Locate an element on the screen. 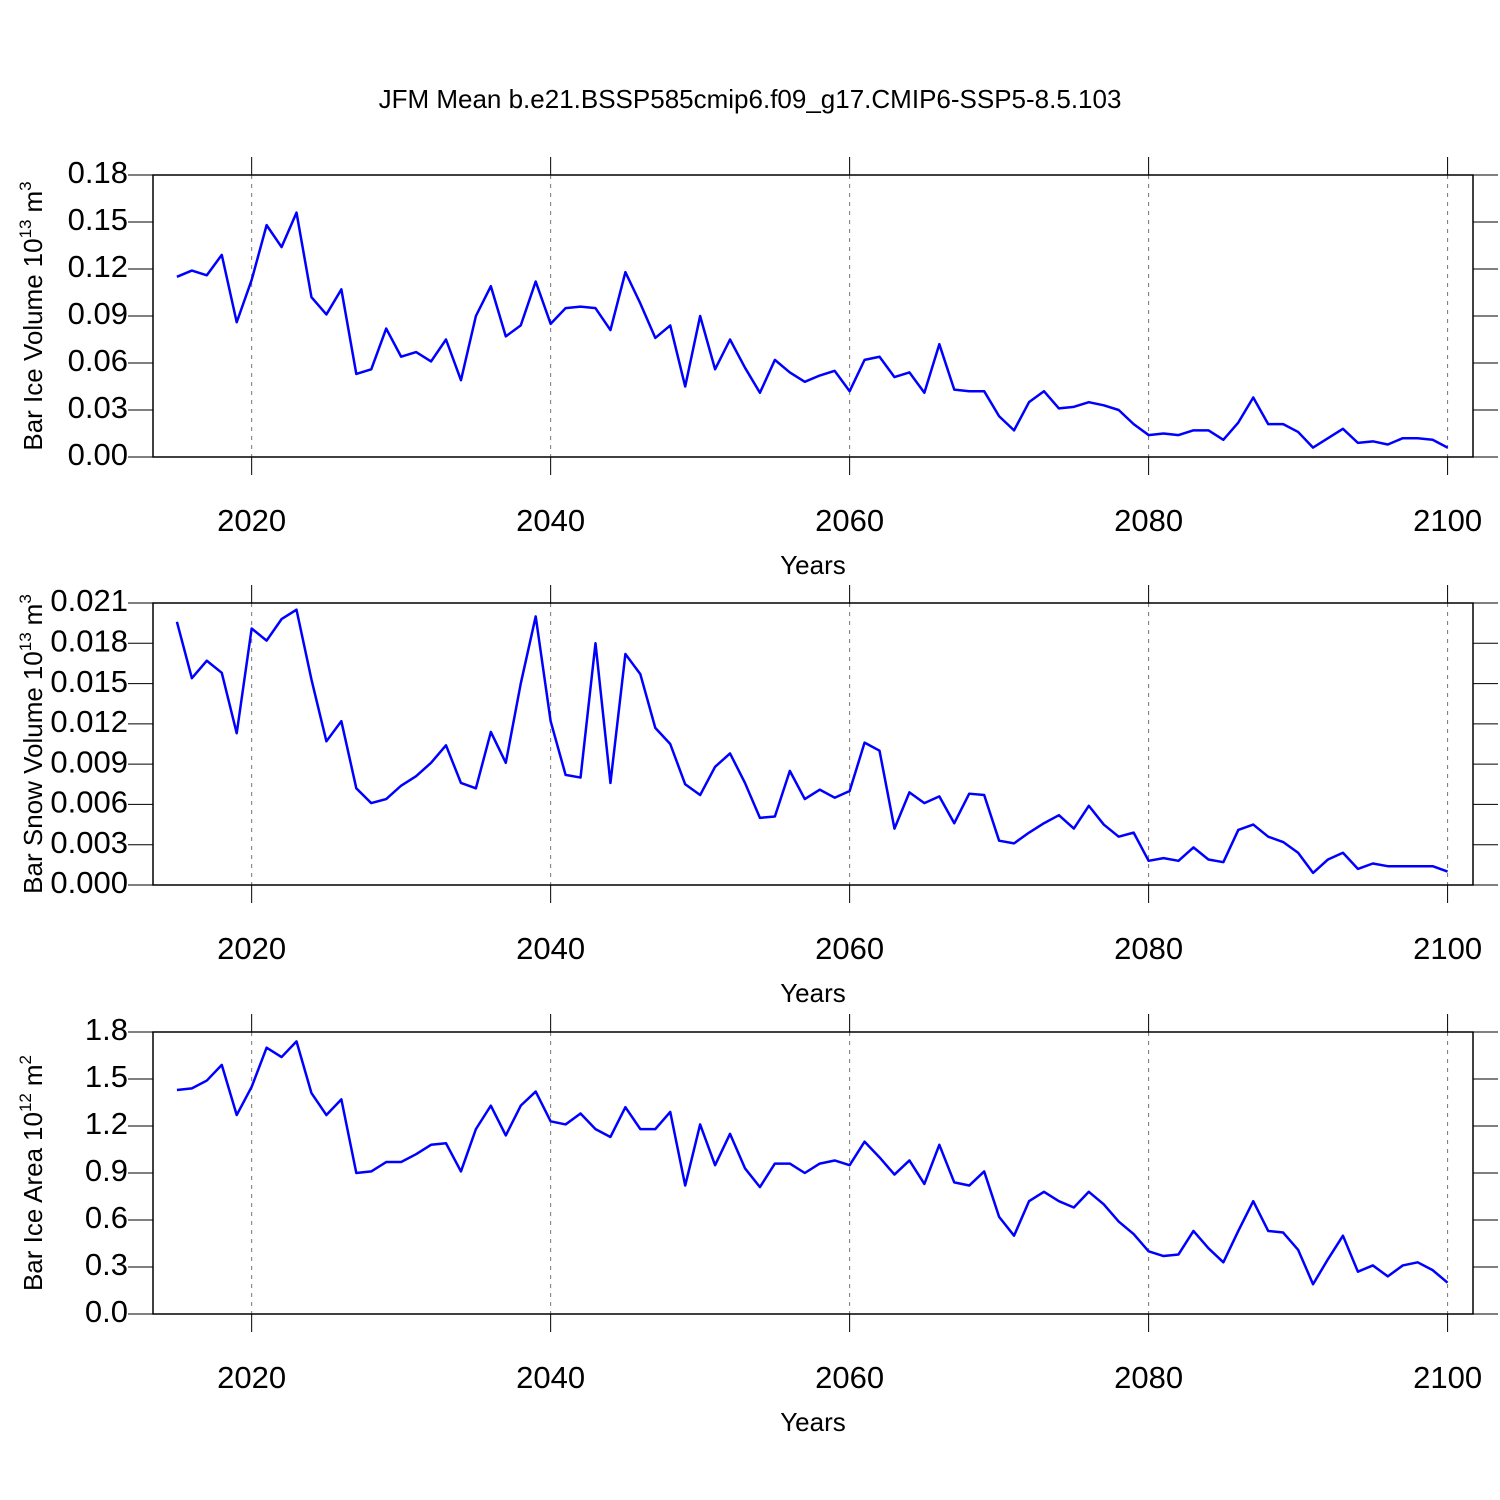 The width and height of the screenshot is (1500, 1500). y-tick-label: 0.3 is located at coordinates (106, 1264).